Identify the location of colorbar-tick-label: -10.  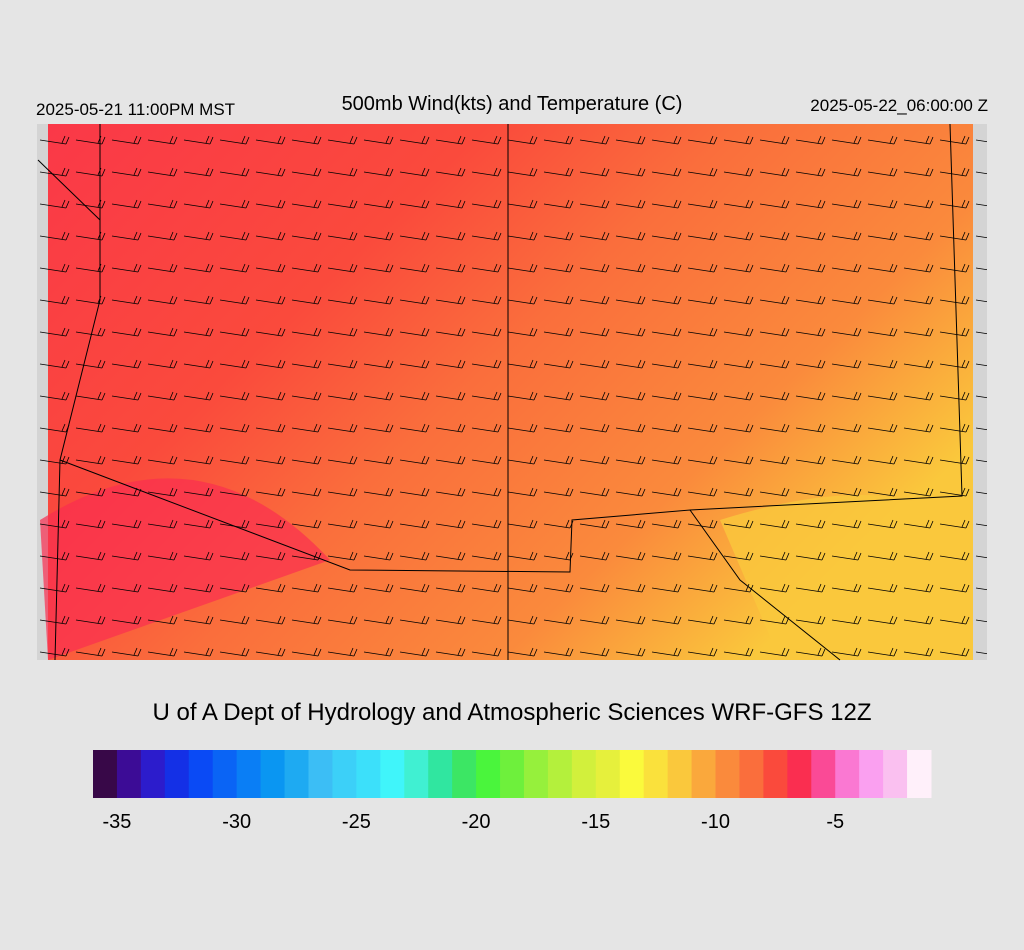
(715, 822).